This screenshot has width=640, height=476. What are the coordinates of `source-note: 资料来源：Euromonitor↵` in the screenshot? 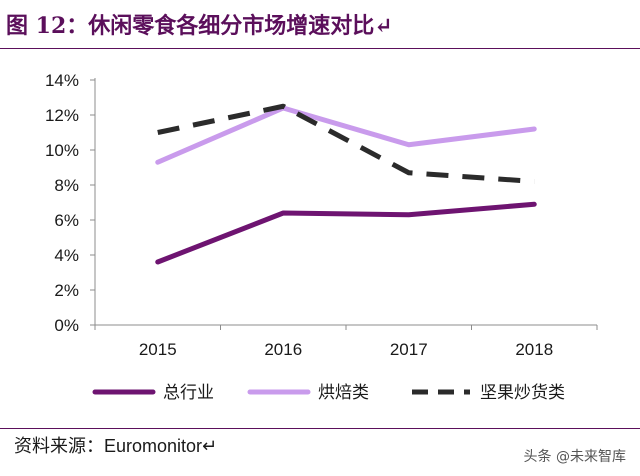 It's located at (116, 446).